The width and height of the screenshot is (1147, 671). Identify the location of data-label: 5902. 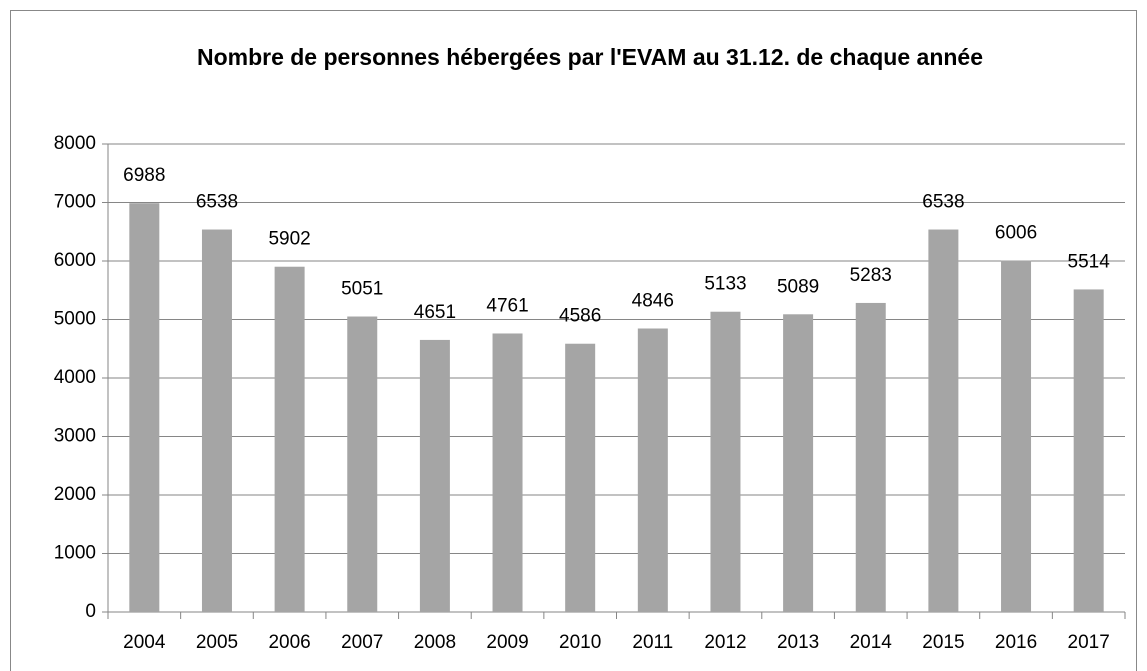
(289, 239).